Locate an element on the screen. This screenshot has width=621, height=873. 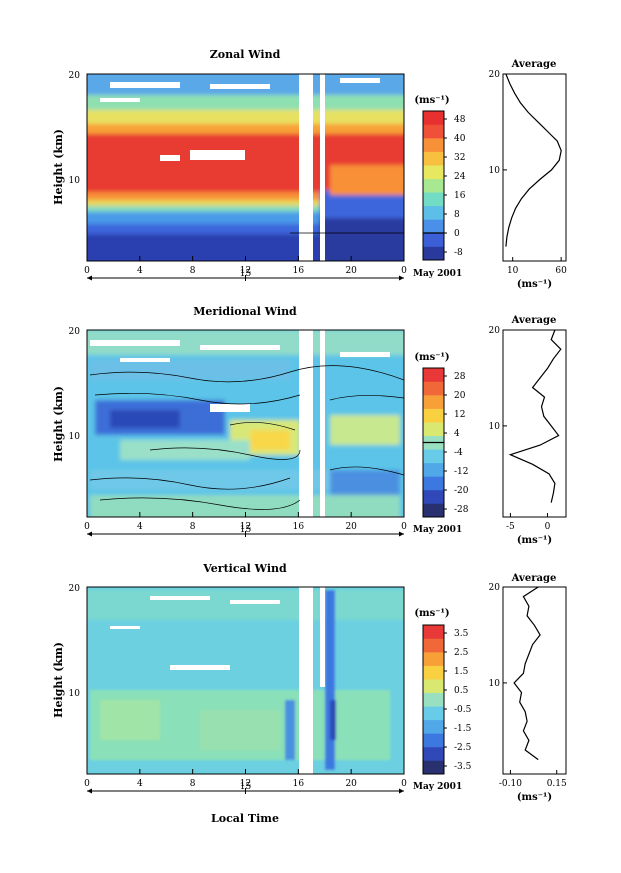
zonal-ylabel: Height (km) is located at coordinates (58, 167).